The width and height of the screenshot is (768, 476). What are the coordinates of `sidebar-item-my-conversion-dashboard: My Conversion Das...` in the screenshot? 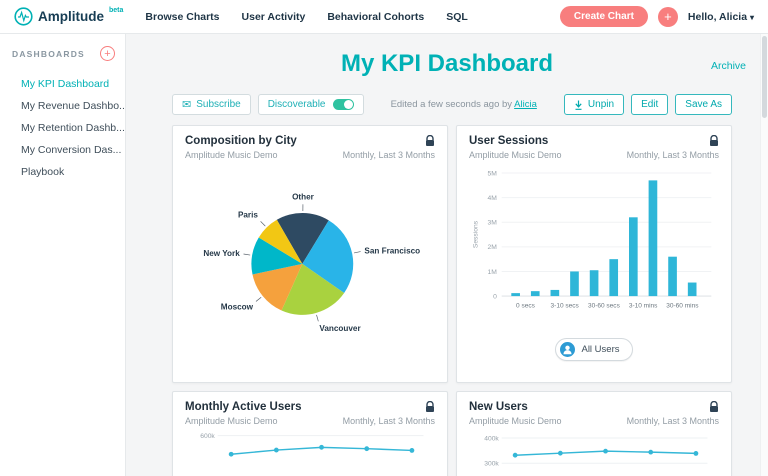 It's located at (71, 150).